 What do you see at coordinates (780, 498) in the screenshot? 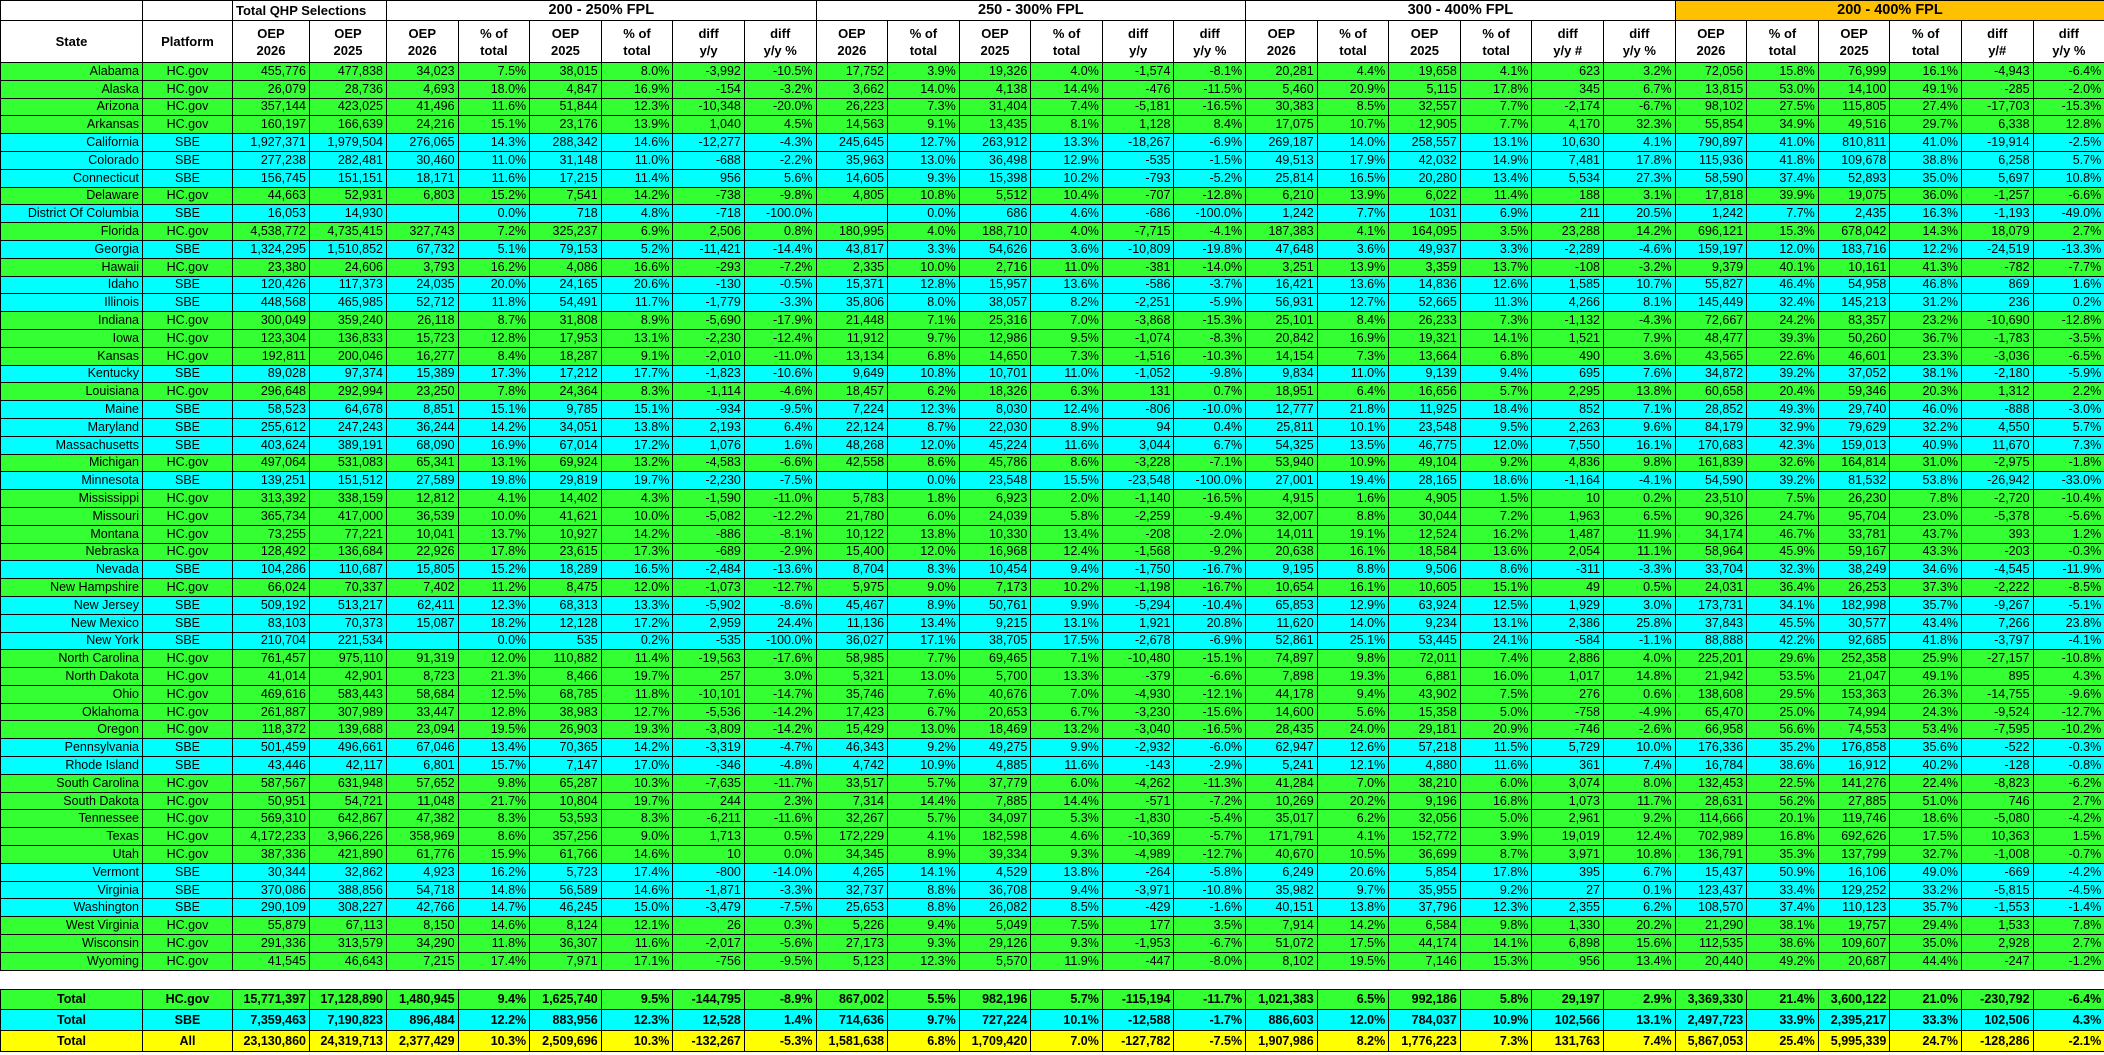
I see `value-cell: -11.0%` at bounding box center [780, 498].